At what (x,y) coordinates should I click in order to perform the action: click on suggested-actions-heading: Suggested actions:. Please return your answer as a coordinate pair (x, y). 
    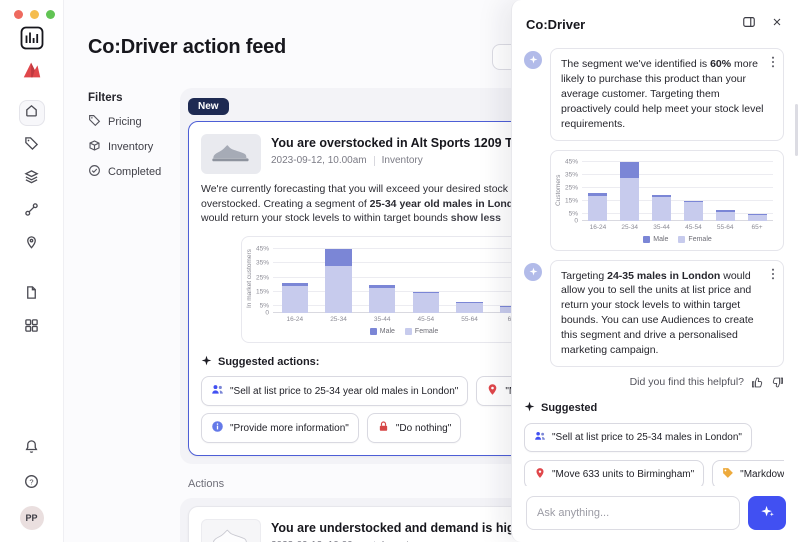
    Looking at the image, I should click on (456, 362).